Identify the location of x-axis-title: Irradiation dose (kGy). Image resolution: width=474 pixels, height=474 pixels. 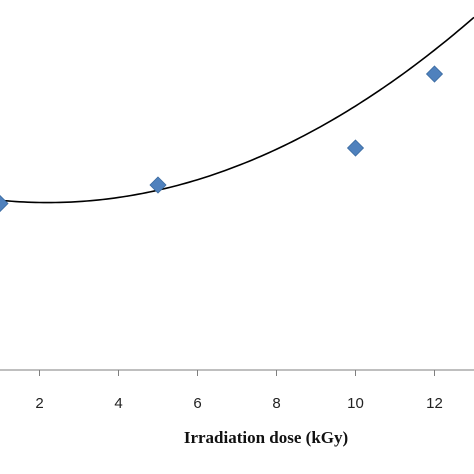
(266, 437).